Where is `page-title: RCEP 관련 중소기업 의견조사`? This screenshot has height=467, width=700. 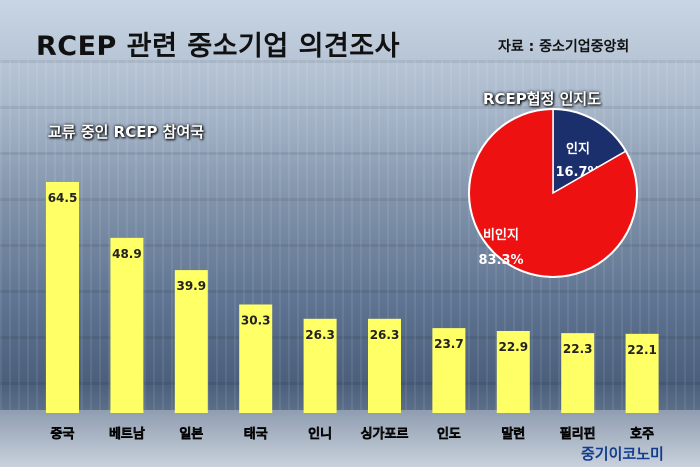 page-title: RCEP 관련 중소기업 의견조사 is located at coordinates (218, 46).